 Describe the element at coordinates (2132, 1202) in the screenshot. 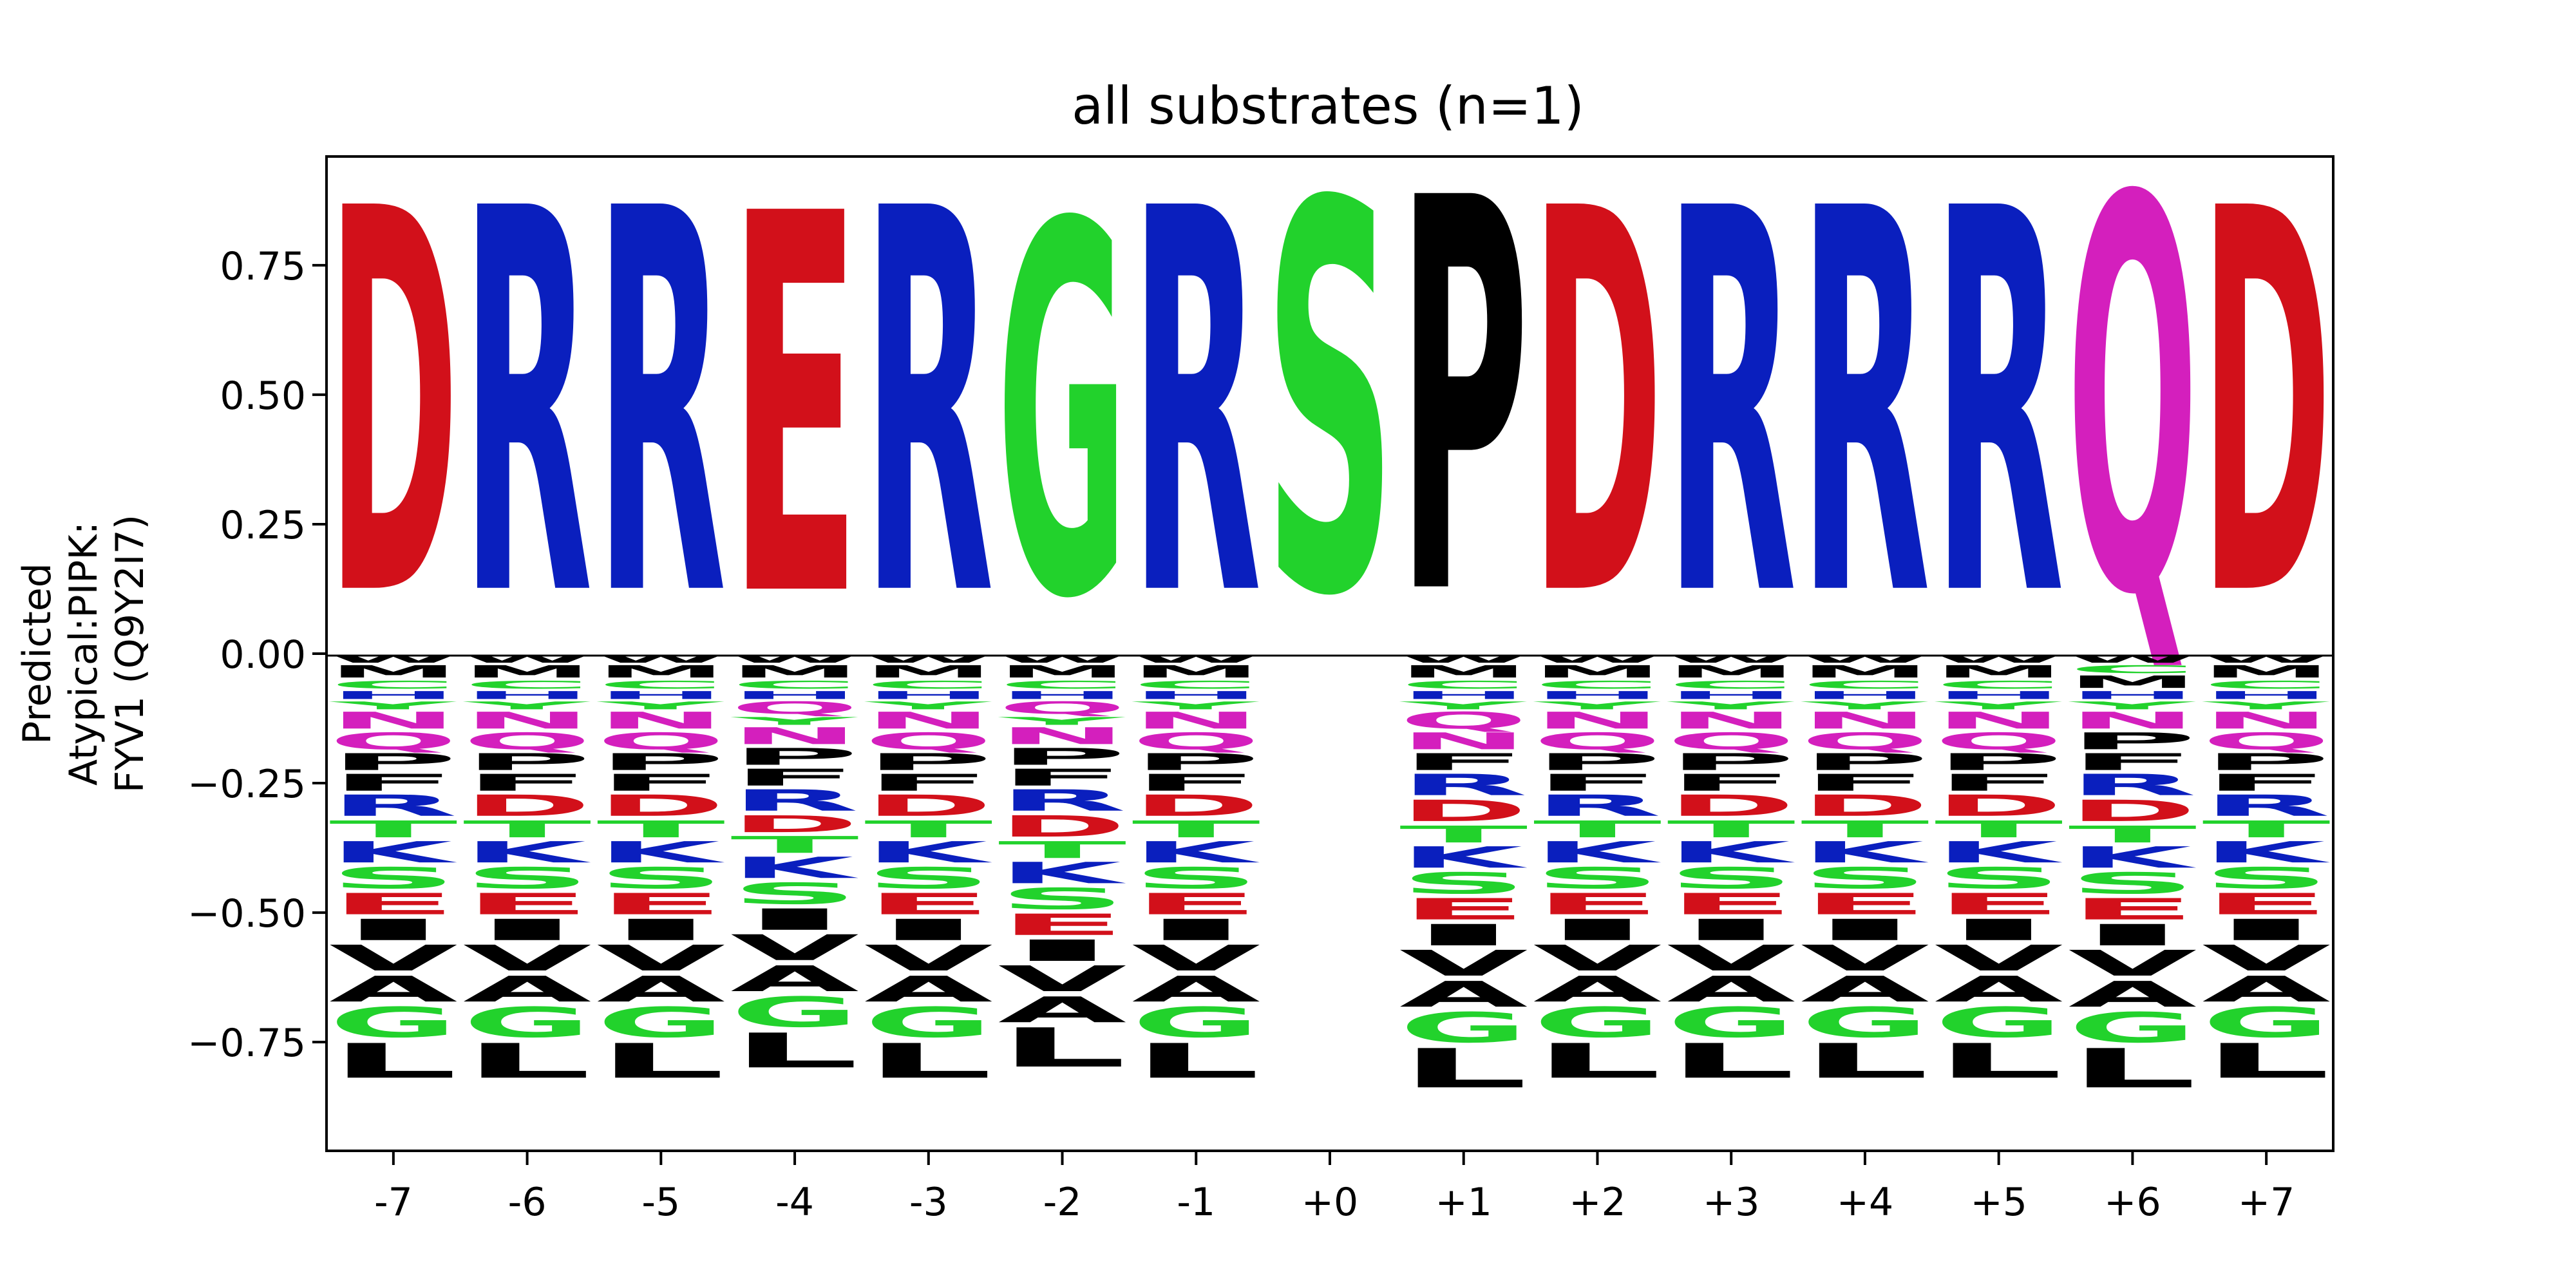

I see `x-tick-label: +6` at that location.